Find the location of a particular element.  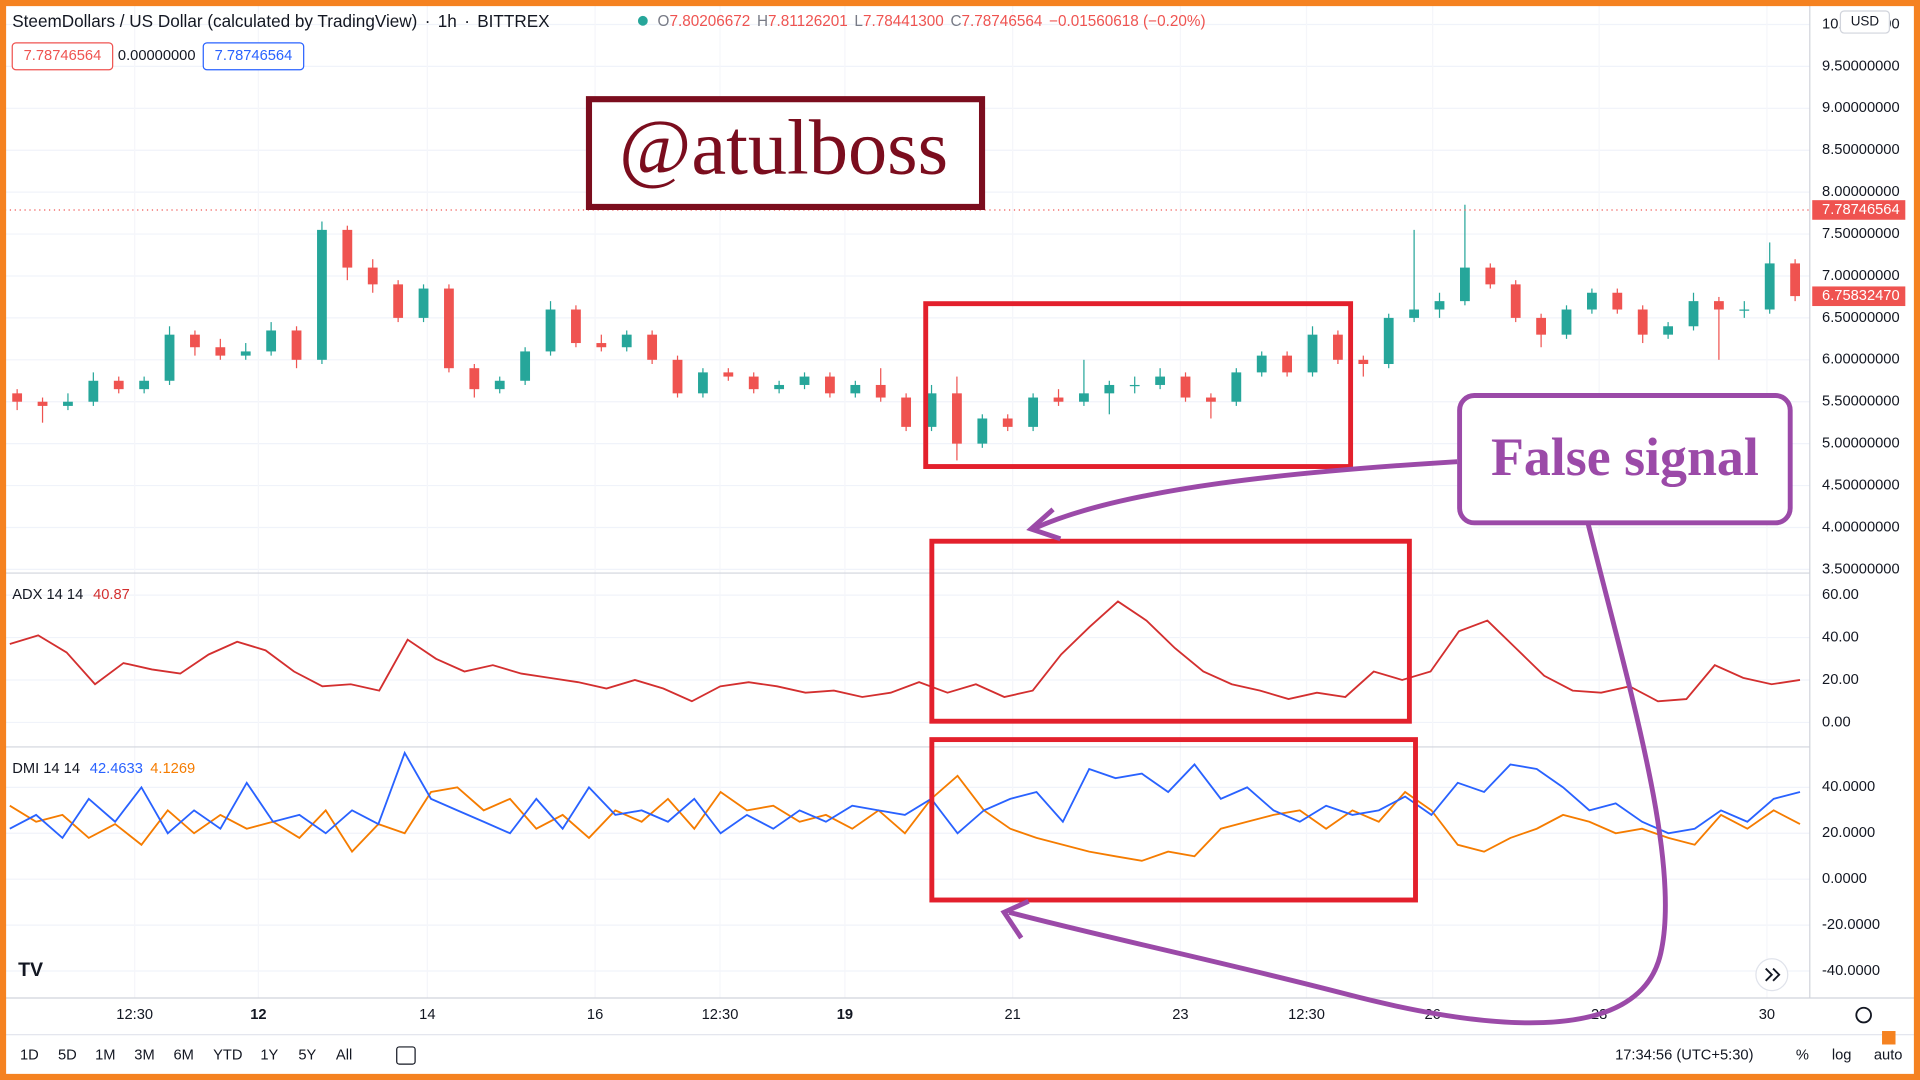

resize-handle is located at coordinates (1889, 1038).